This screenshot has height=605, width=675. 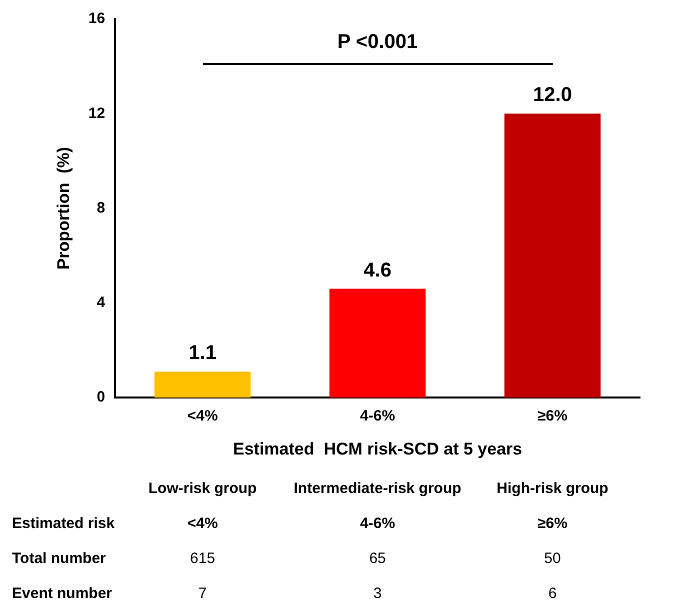 I want to click on text: Estimated risk, so click(x=63, y=523).